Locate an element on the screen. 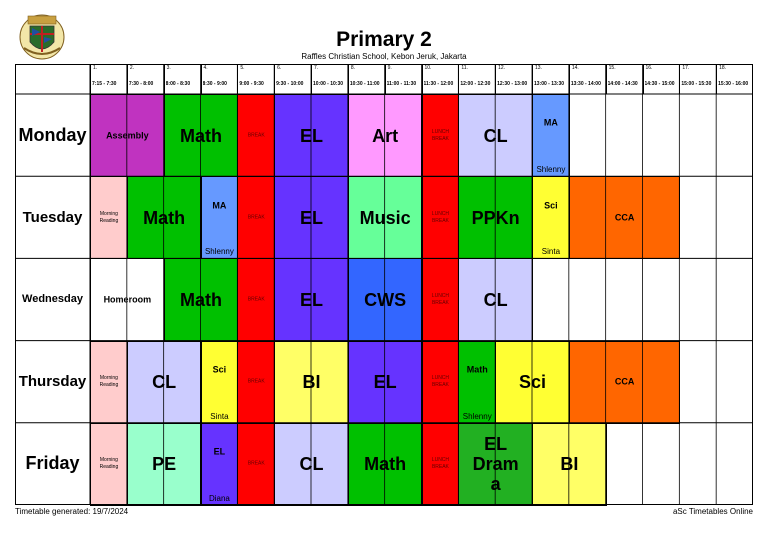 This screenshot has height=543, width=768. period-header: 6. 9:30 - 10:00 is located at coordinates (292, 79).